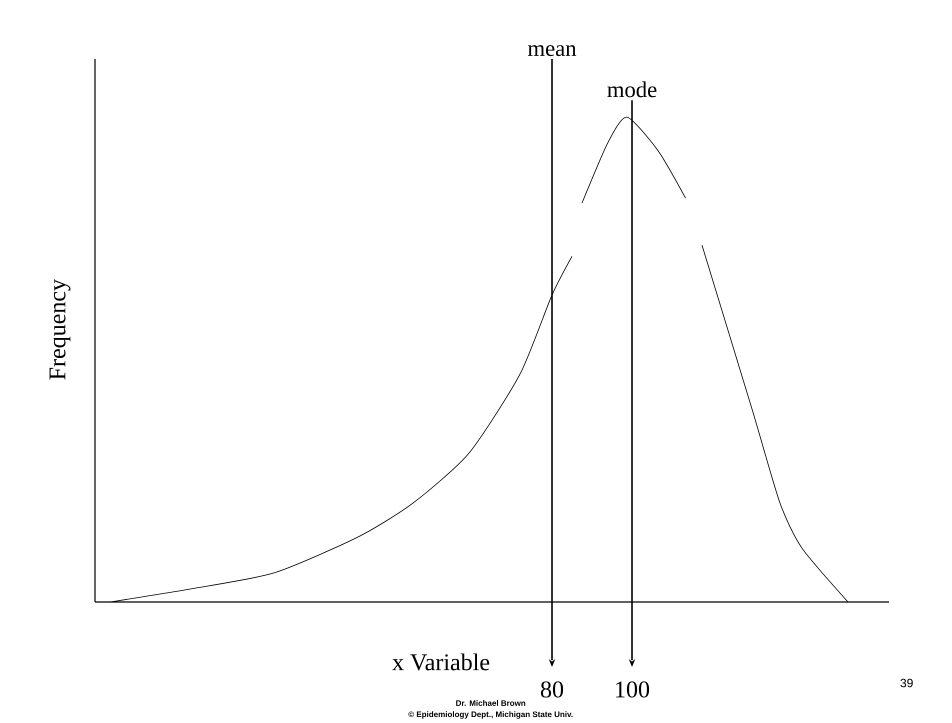 This screenshot has height=723, width=952. What do you see at coordinates (633, 689) in the screenshot?
I see `x-tick-label: 100` at bounding box center [633, 689].